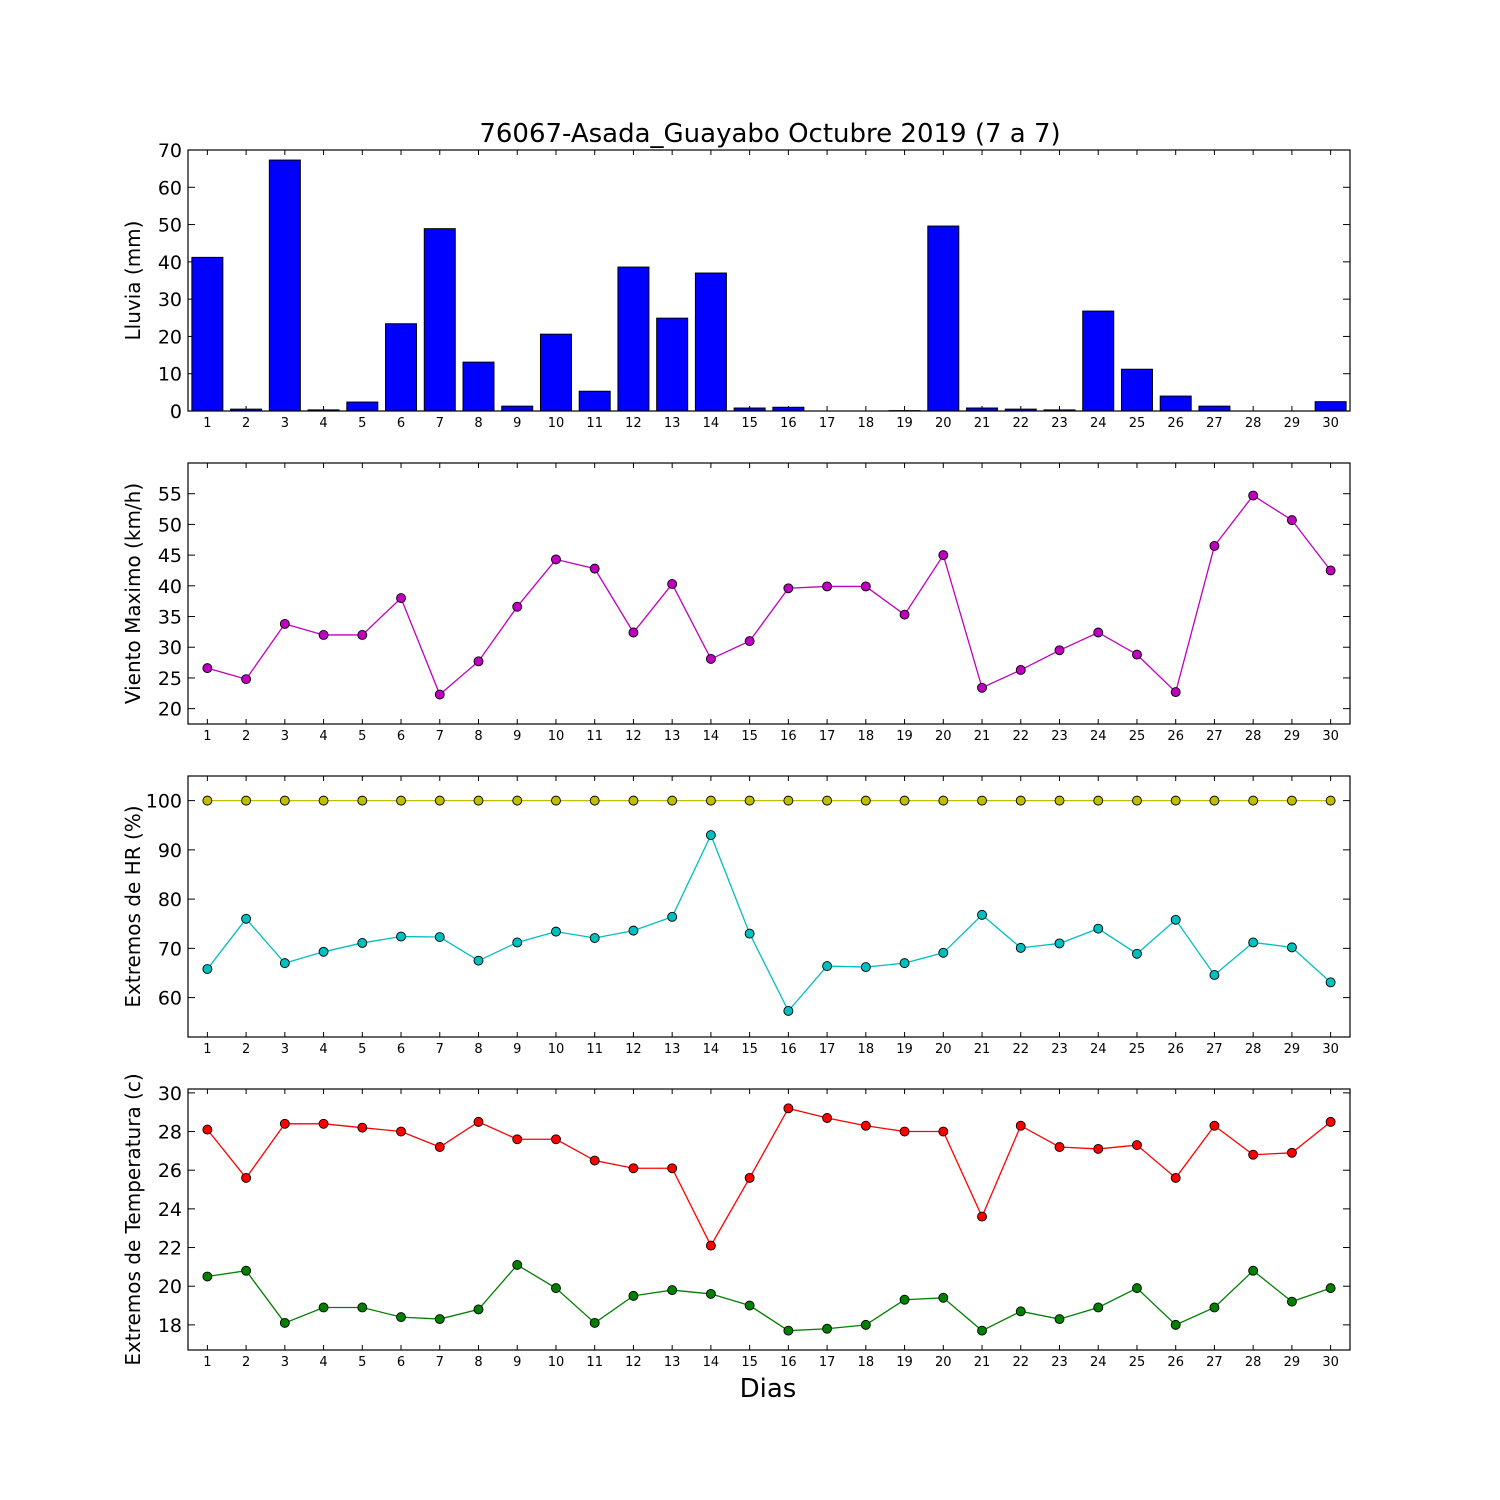 The height and width of the screenshot is (1500, 1500). What do you see at coordinates (440, 736) in the screenshot?
I see `x-tick-label: 7` at bounding box center [440, 736].